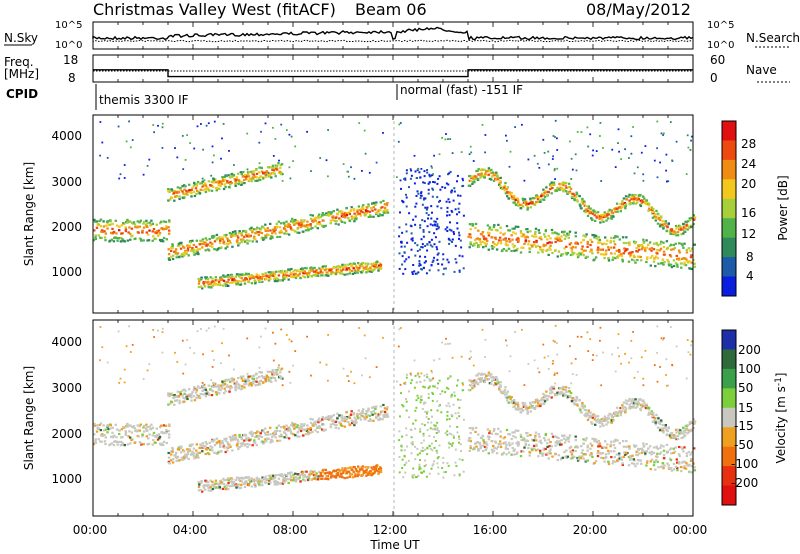 Image resolution: width=800 pixels, height=554 pixels. I want to click on freq-right-tick-top: 60, so click(717, 60).